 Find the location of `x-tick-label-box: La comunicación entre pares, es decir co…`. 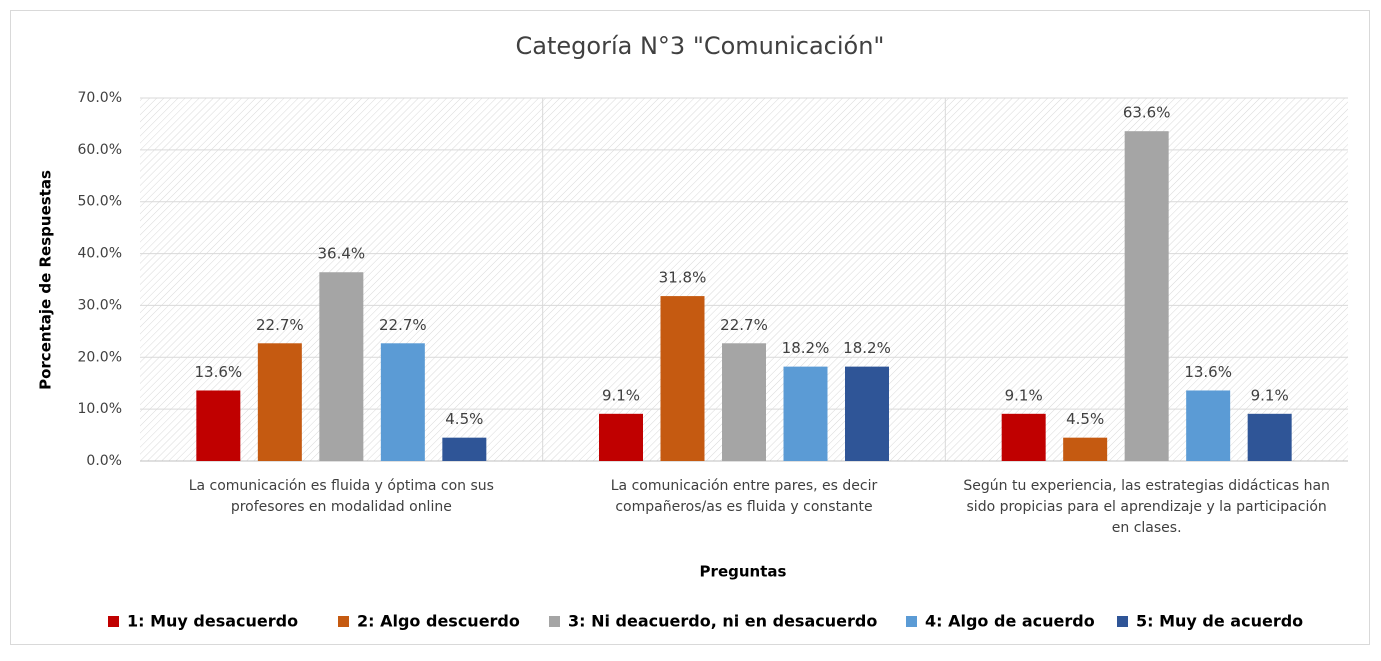

x-tick-label-box: La comunicación entre pares, es decir co… is located at coordinates (744, 496).